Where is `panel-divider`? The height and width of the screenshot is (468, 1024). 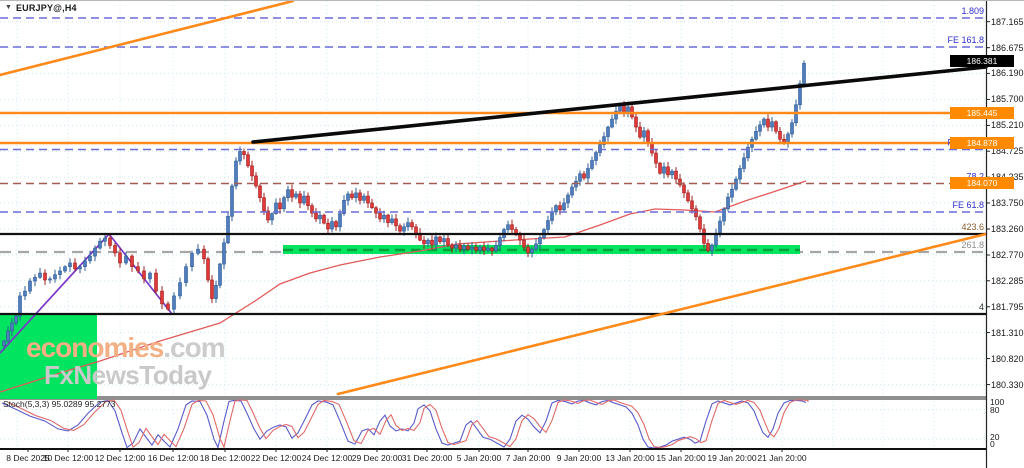
panel-divider is located at coordinates (493, 398).